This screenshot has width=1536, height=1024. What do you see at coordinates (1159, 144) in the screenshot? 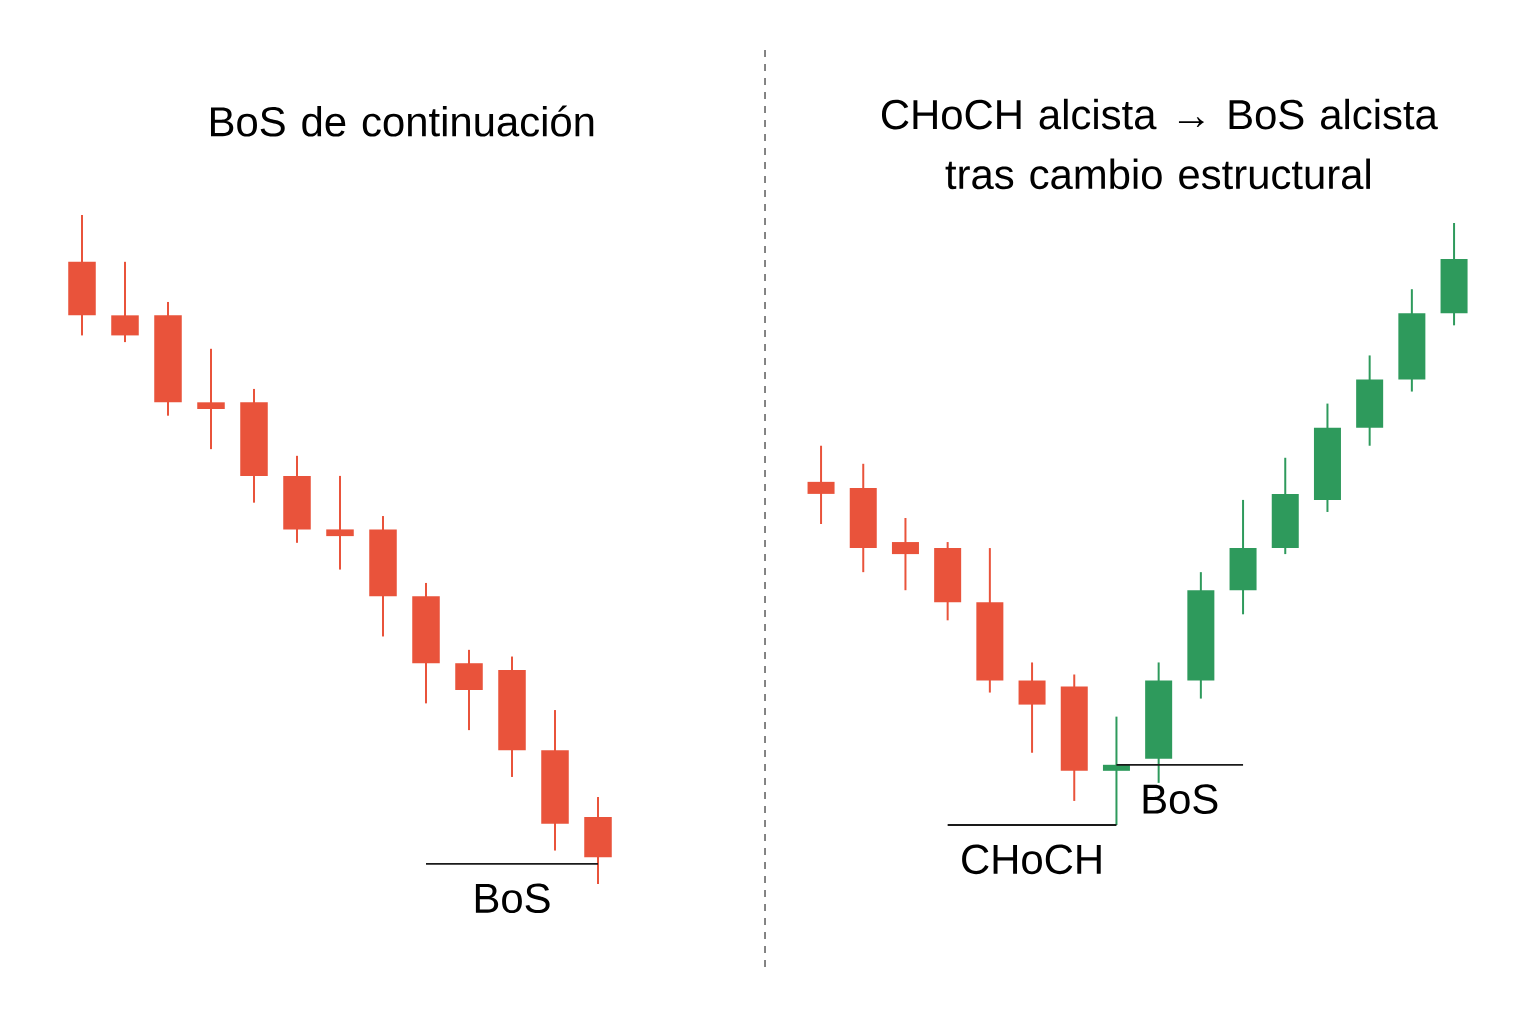
I see `chart-title: CHoCH alcista → BoS alcista tras cambio estructural` at bounding box center [1159, 144].